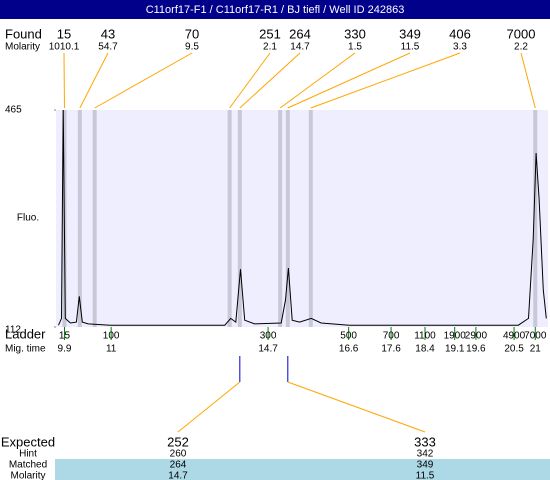 The height and width of the screenshot is (480, 550). What do you see at coordinates (268, 349) in the screenshot?
I see `ladder-mig-time: 14.7` at bounding box center [268, 349].